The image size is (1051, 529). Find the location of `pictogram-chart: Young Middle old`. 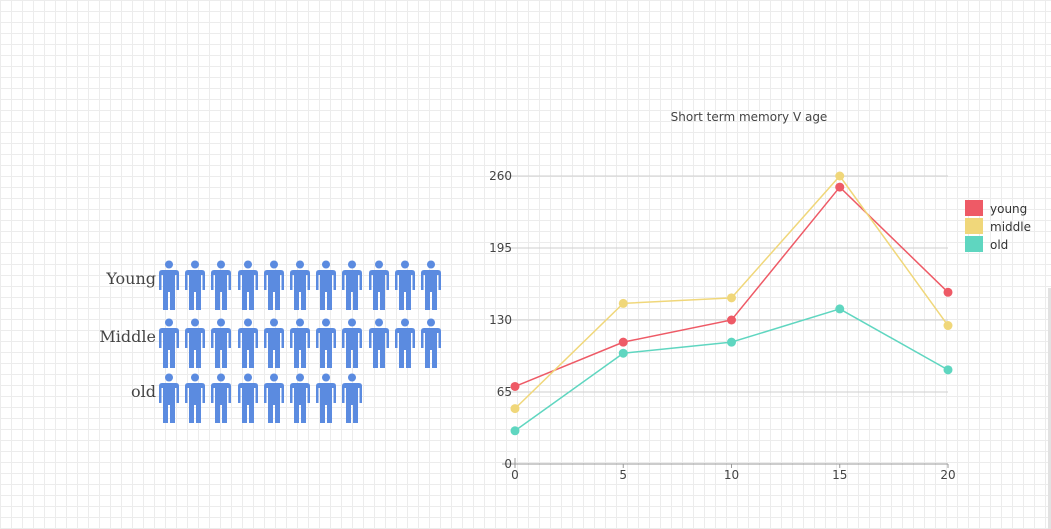

pictogram-chart: Young Middle old is located at coordinates (274, 345).